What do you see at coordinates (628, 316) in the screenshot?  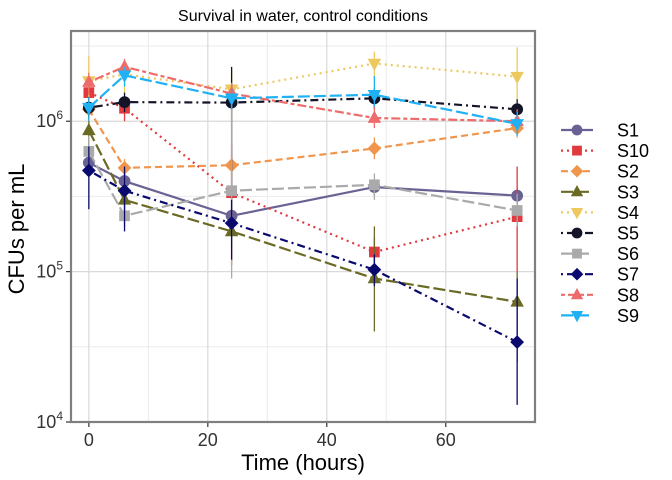 I see `legend-label: S9` at bounding box center [628, 316].